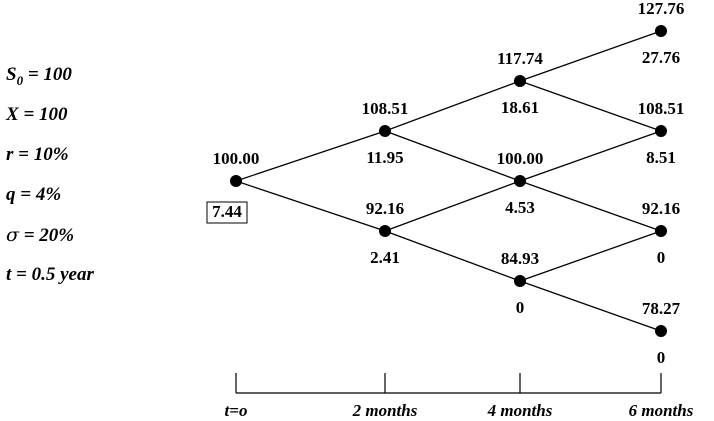  I want to click on node-option-value: 4.53, so click(520, 207).